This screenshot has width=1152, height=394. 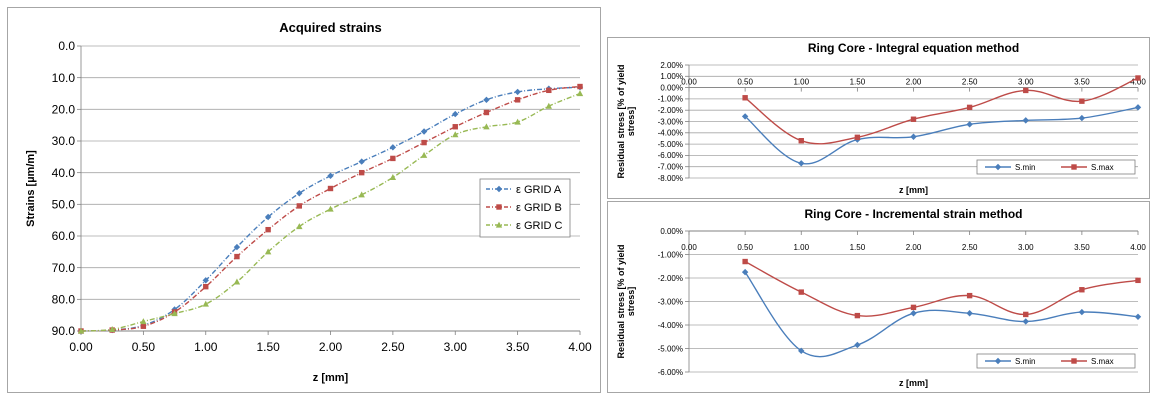 I want to click on y-tick-label: -7.00%, so click(x=670, y=167).